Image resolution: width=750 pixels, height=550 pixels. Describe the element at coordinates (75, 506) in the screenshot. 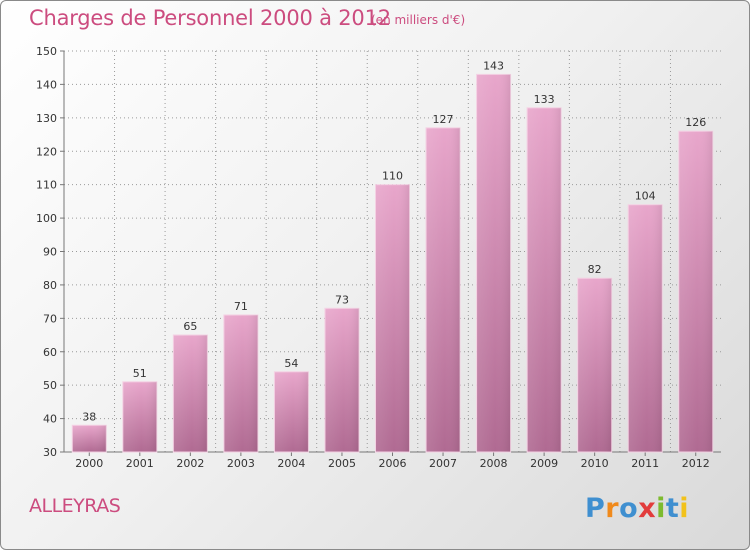

I see `commune-name: ALLEYRAS` at that location.